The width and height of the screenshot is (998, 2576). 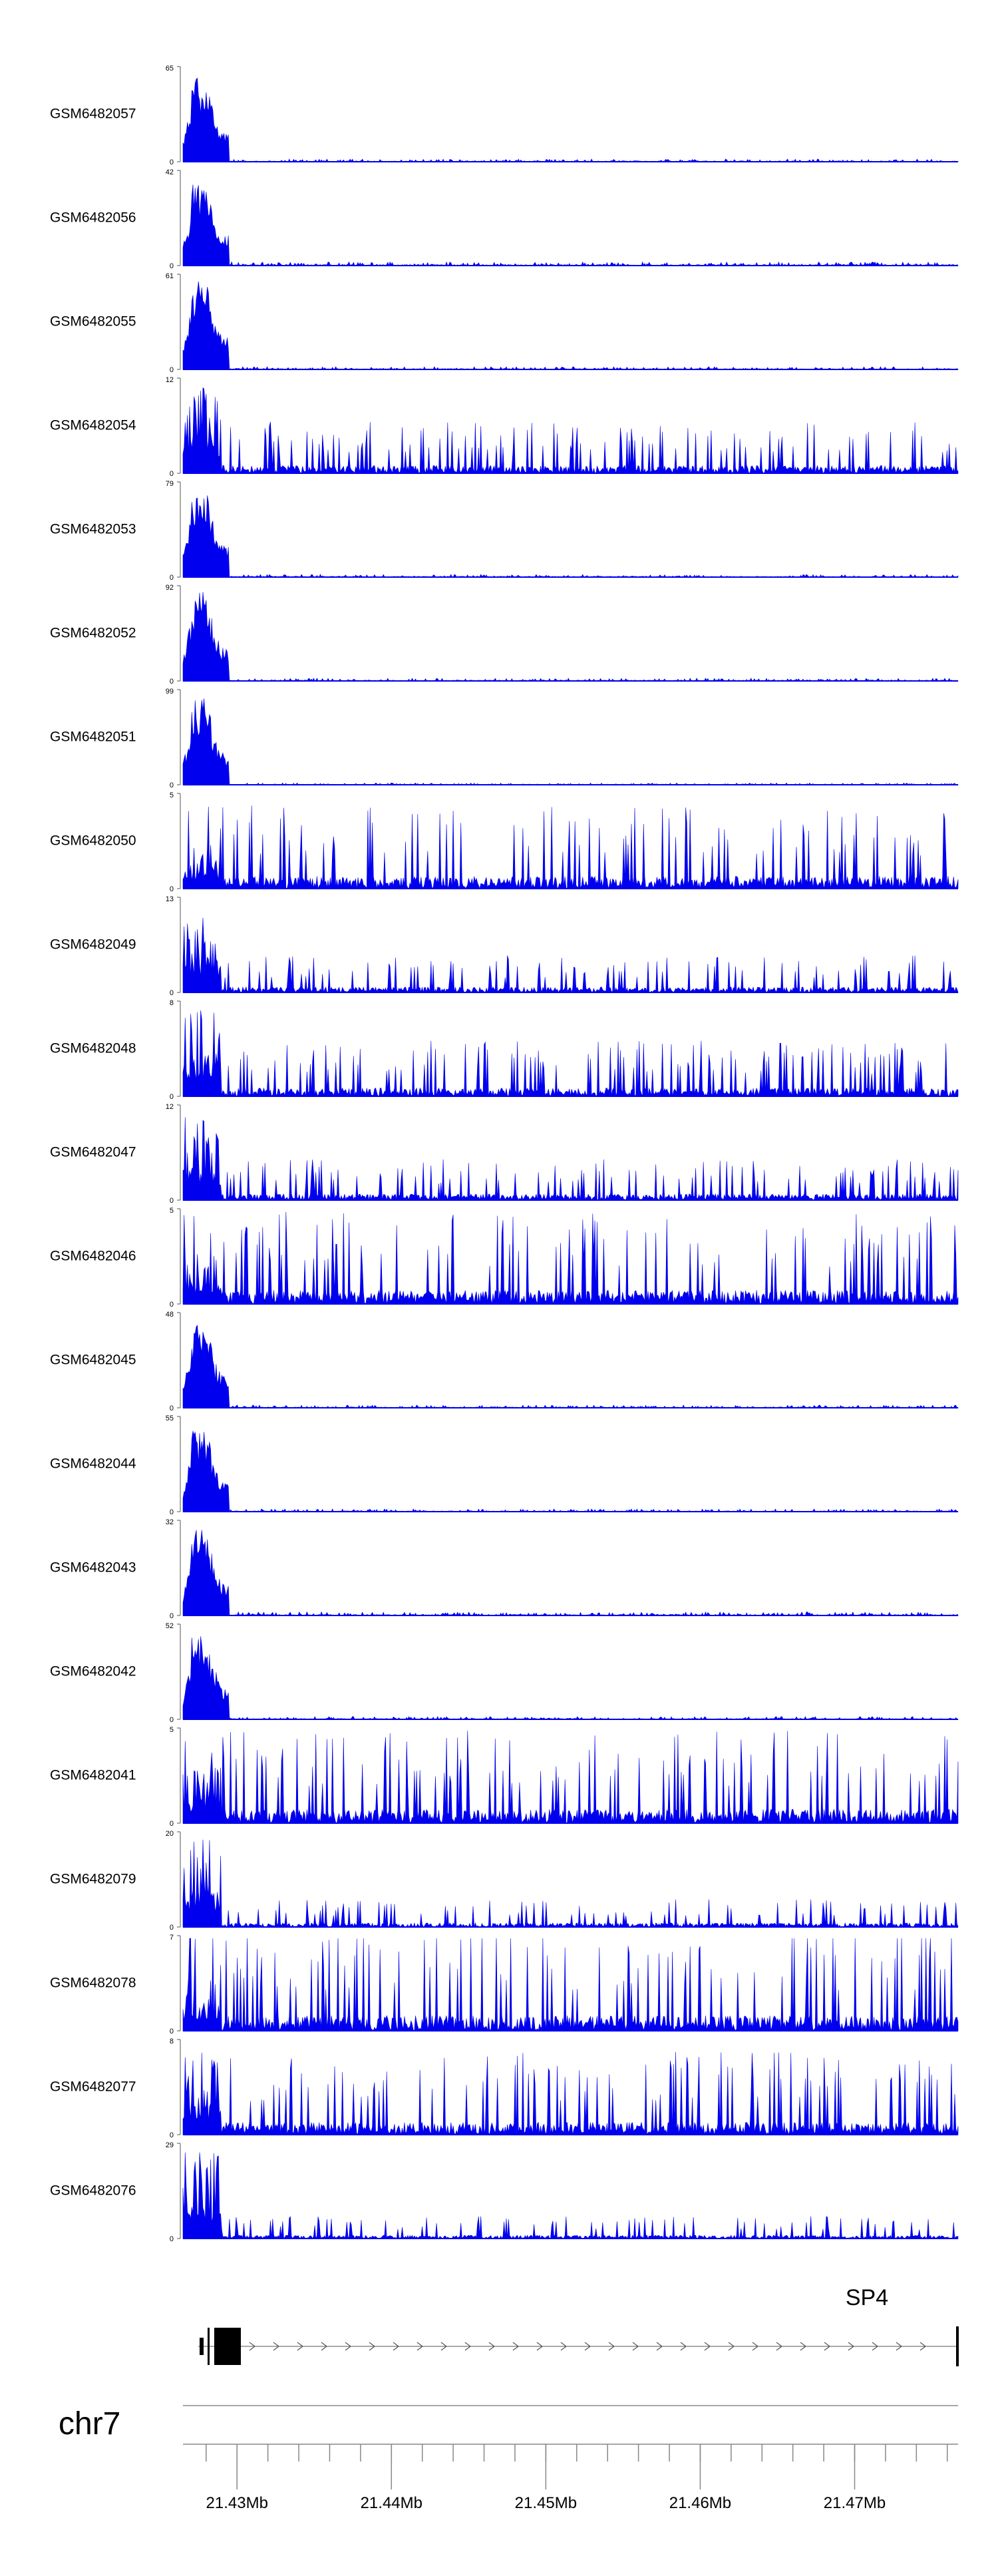 What do you see at coordinates (93, 945) in the screenshot?
I see `track-label: GSM6482049` at bounding box center [93, 945].